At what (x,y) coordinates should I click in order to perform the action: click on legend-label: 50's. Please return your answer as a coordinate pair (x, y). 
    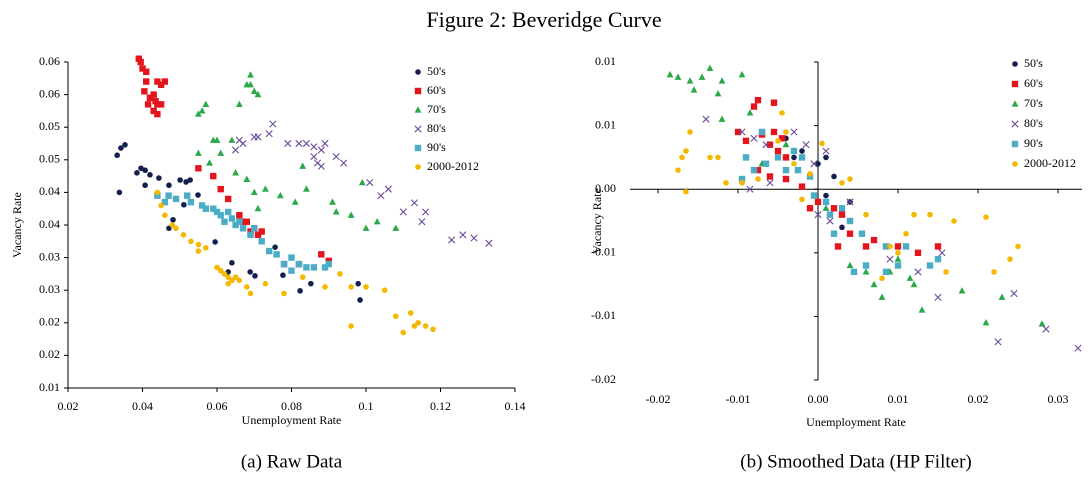
    Looking at the image, I should click on (436, 71).